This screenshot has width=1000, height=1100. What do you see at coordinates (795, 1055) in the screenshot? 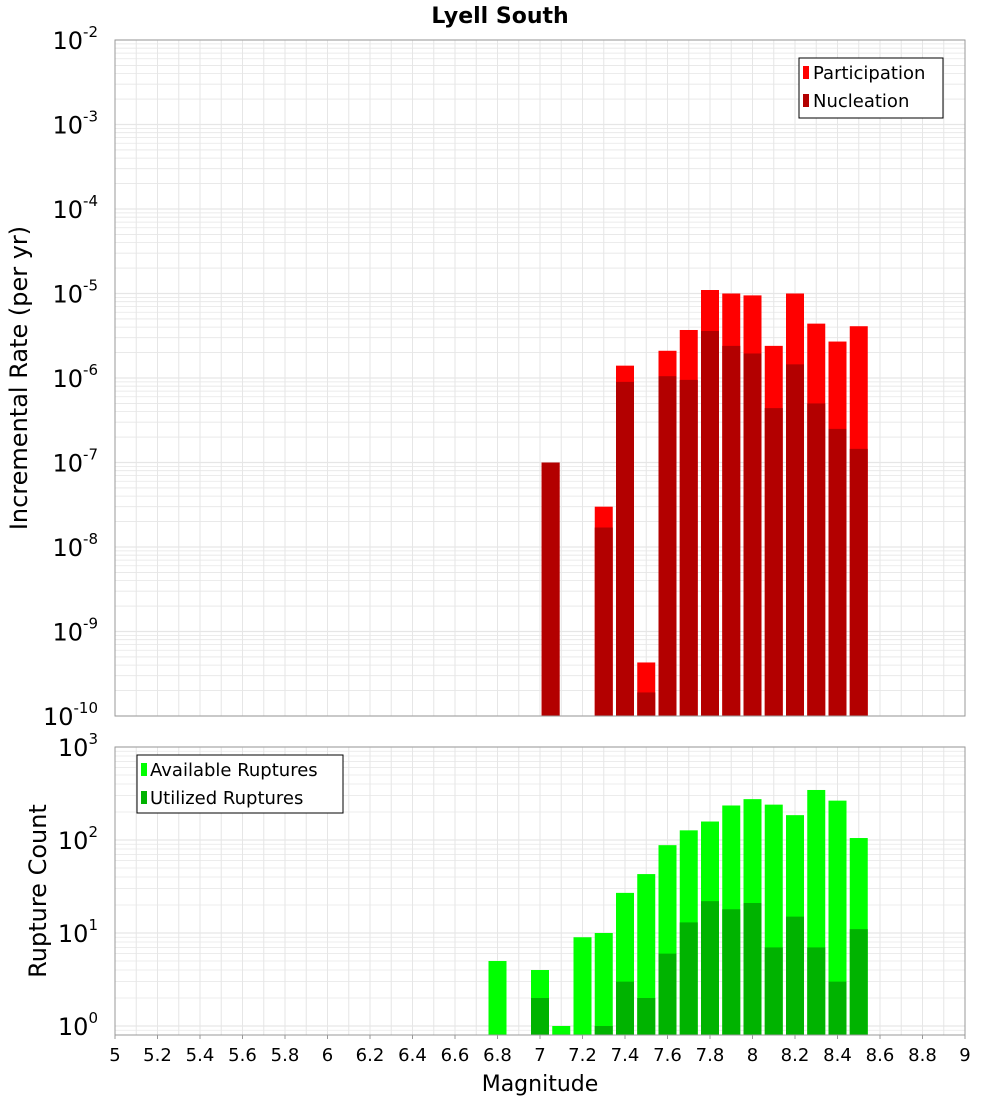
I see `x-tick-label: 8.2` at bounding box center [795, 1055].